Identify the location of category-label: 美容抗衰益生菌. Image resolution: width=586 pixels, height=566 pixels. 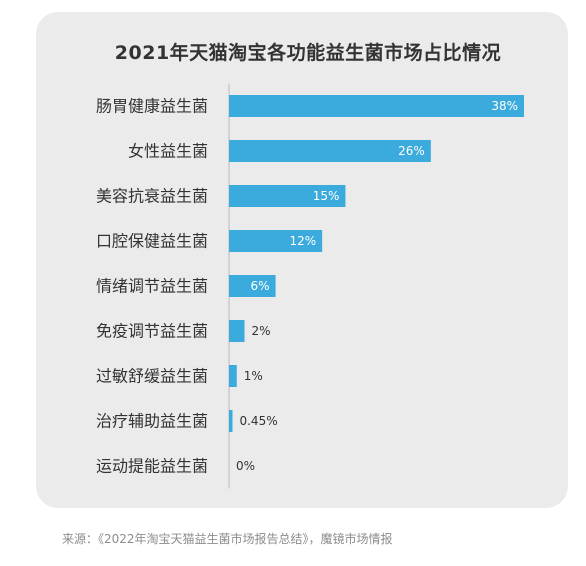
(152, 196).